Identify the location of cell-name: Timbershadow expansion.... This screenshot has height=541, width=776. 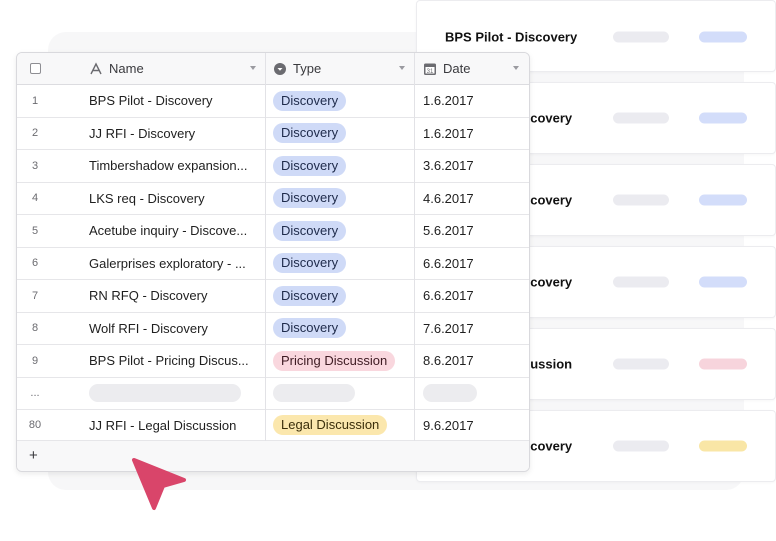
(177, 166).